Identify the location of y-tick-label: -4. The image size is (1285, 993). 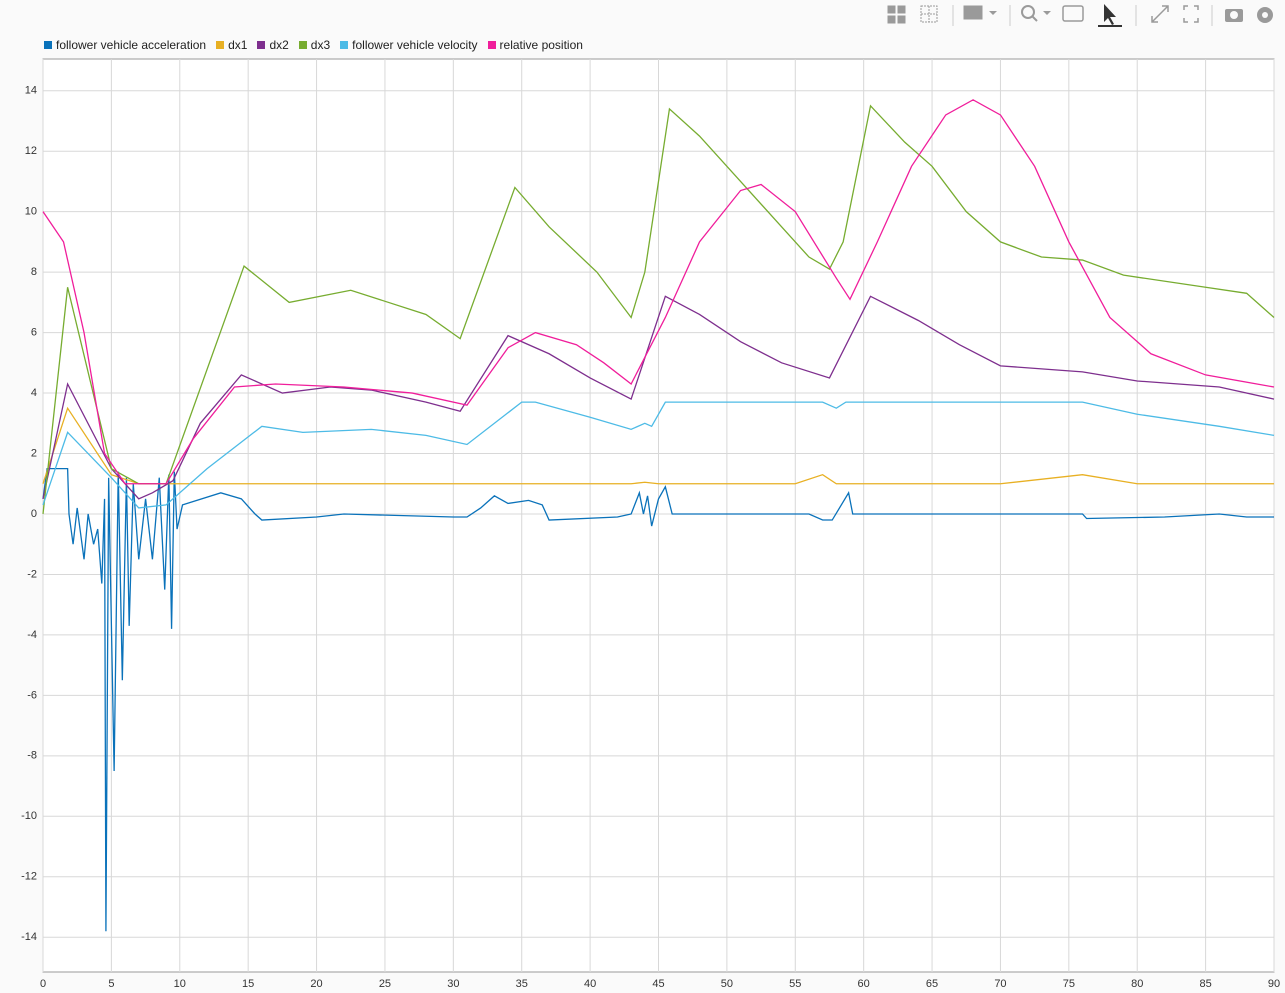
(32, 635).